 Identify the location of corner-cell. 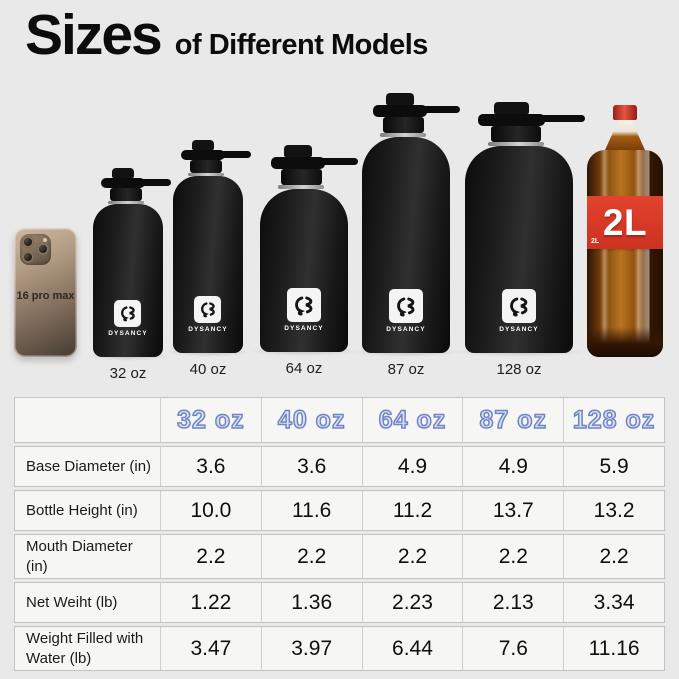
(87, 420).